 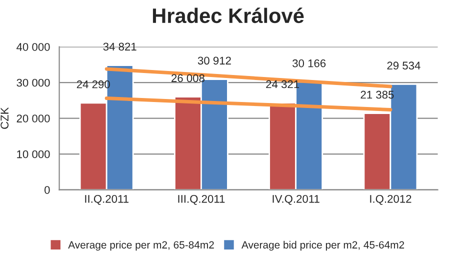 What do you see at coordinates (33, 154) in the screenshot?
I see `y-tick-label: 10 000` at bounding box center [33, 154].